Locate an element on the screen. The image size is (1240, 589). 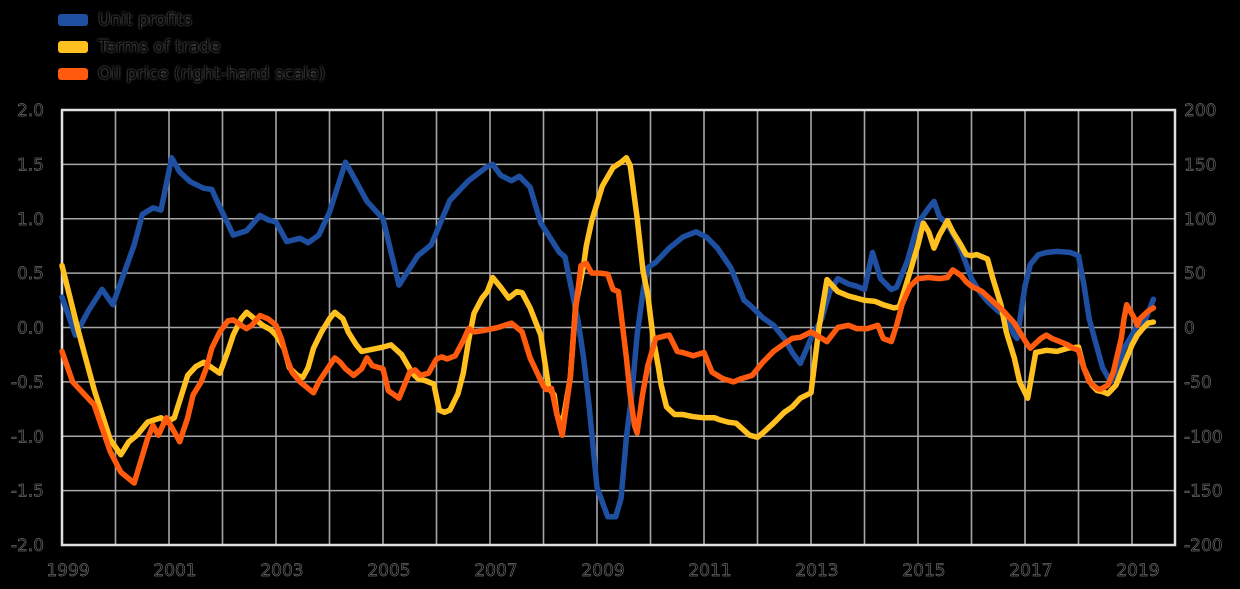
legend-label: Oil price (right-hand scale) is located at coordinates (212, 73).